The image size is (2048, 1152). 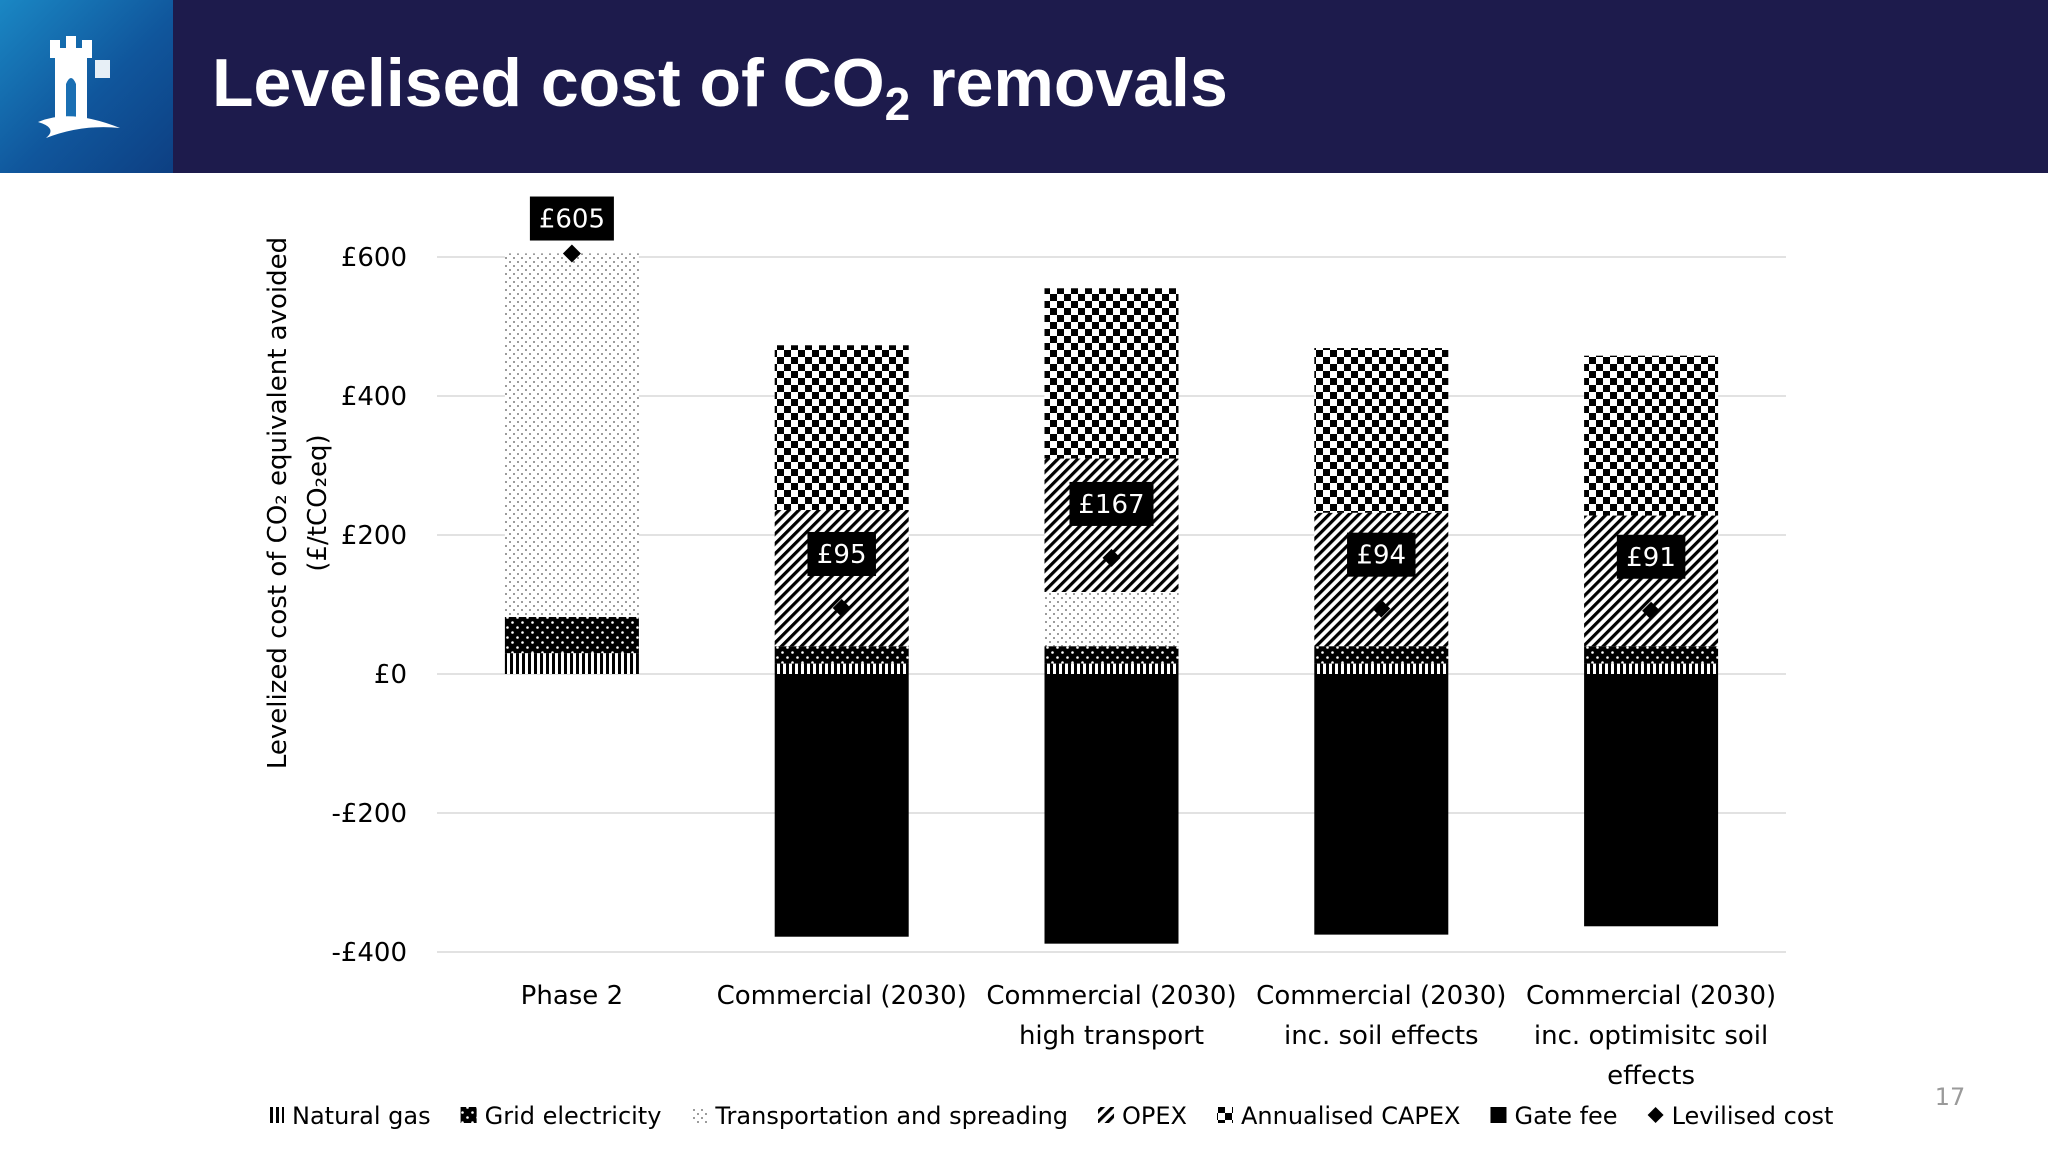 What do you see at coordinates (390, 675) in the screenshot?
I see `y-tick-label: £0` at bounding box center [390, 675].